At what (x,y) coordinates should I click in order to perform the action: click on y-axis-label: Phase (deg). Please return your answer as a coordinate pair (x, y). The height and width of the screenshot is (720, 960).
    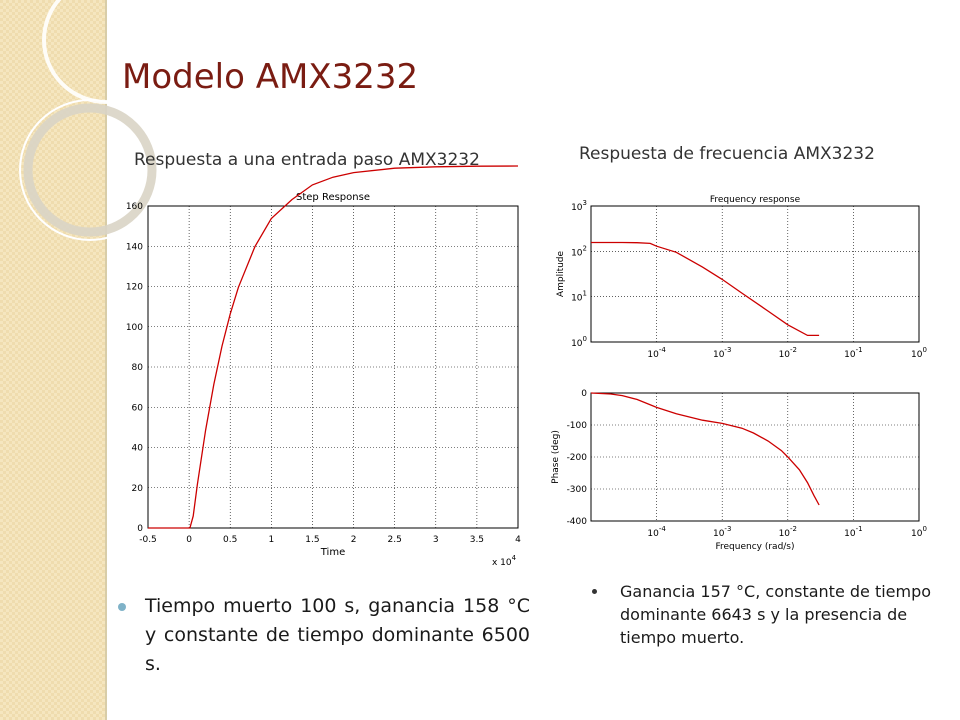
    Looking at the image, I should click on (556, 457).